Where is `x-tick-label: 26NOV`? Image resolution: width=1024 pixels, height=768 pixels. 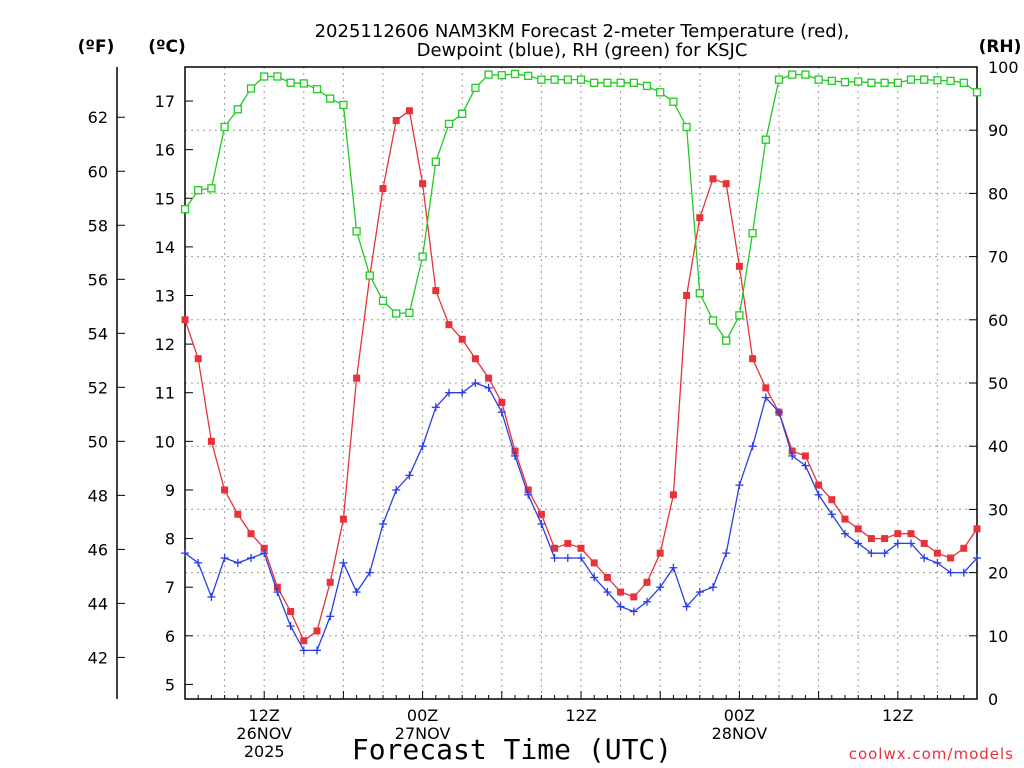 x-tick-label: 26NOV is located at coordinates (264, 733).